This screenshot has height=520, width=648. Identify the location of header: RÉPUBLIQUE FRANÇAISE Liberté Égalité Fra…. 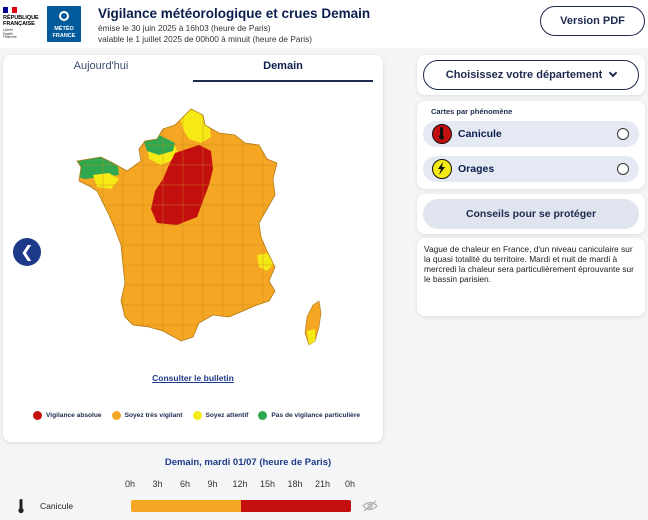
(324, 24).